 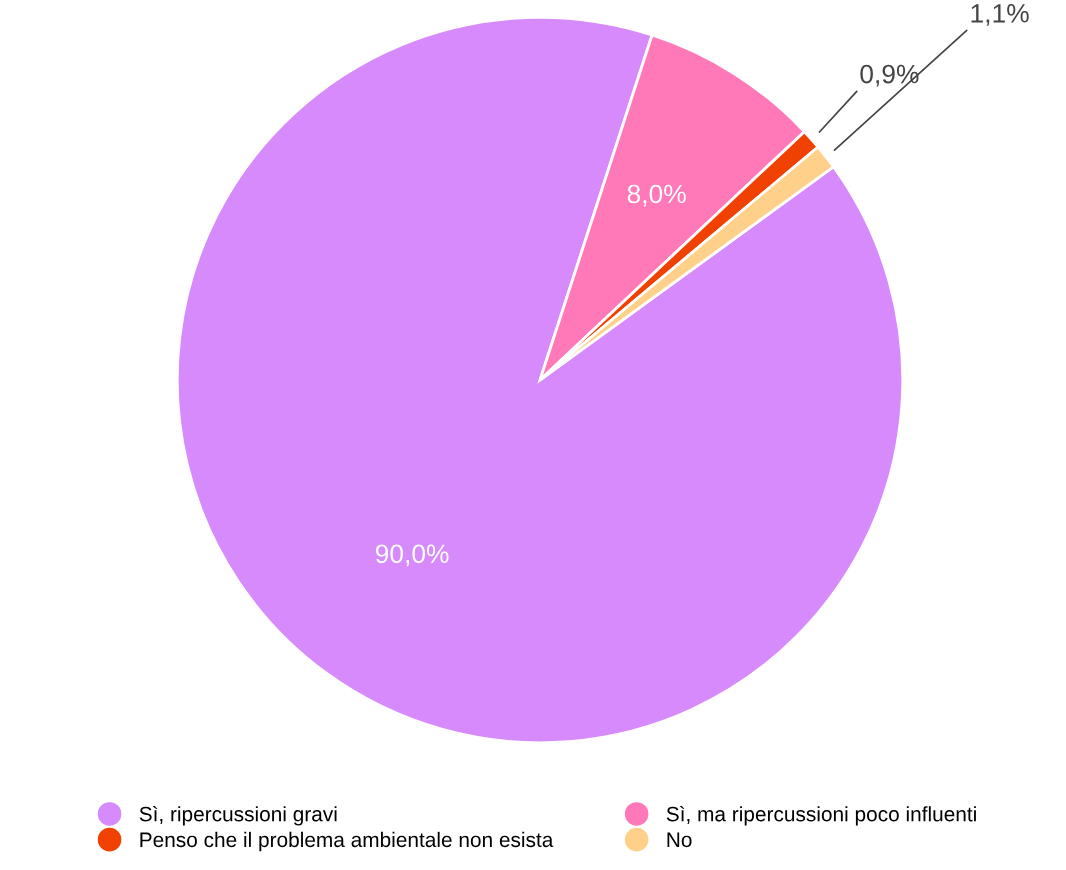 I want to click on data-label: 1,1%, so click(x=1000, y=15).